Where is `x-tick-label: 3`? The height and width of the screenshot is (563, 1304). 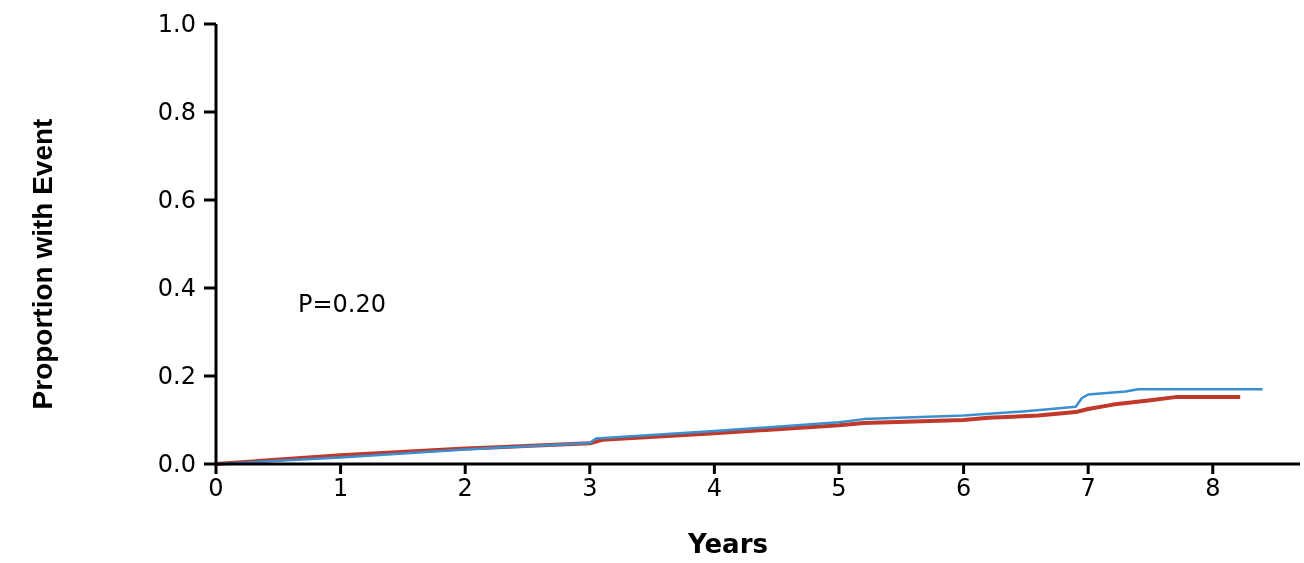 x-tick-label: 3 is located at coordinates (590, 488).